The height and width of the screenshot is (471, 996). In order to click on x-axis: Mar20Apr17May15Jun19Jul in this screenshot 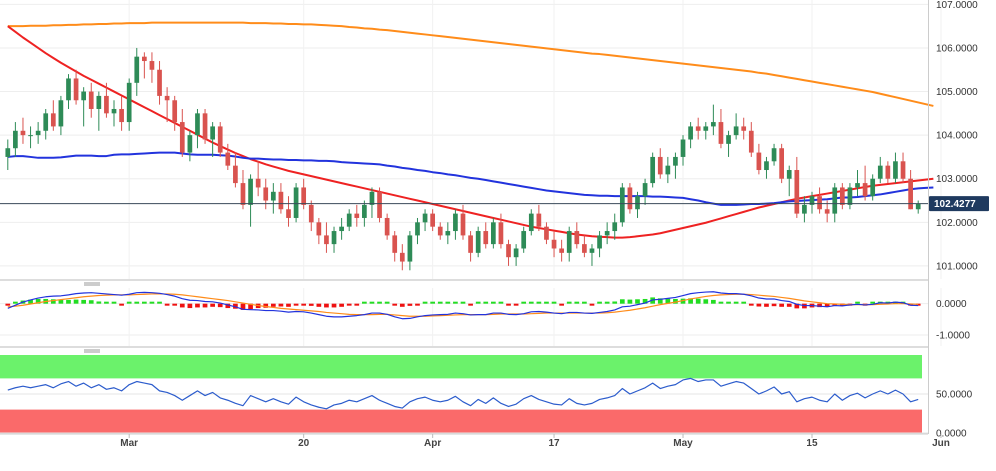, I will do `click(475, 441)`.